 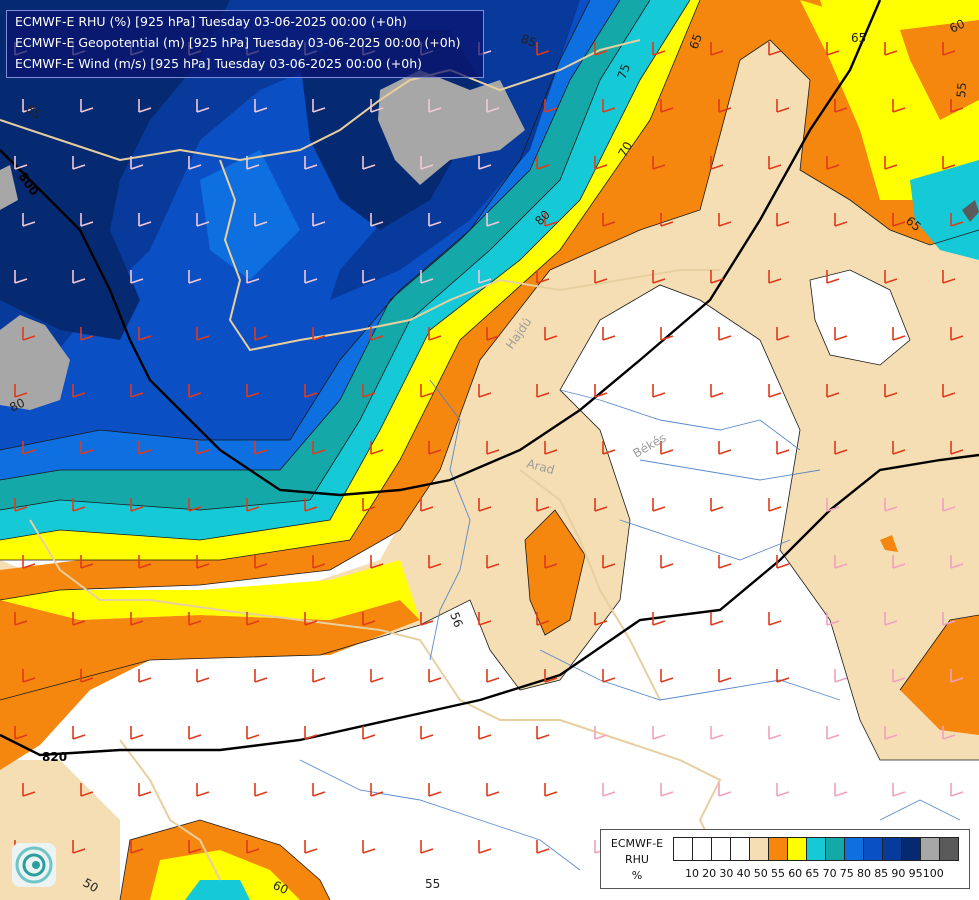 What do you see at coordinates (957, 26) in the screenshot?
I see `contour-label: 60` at bounding box center [957, 26].